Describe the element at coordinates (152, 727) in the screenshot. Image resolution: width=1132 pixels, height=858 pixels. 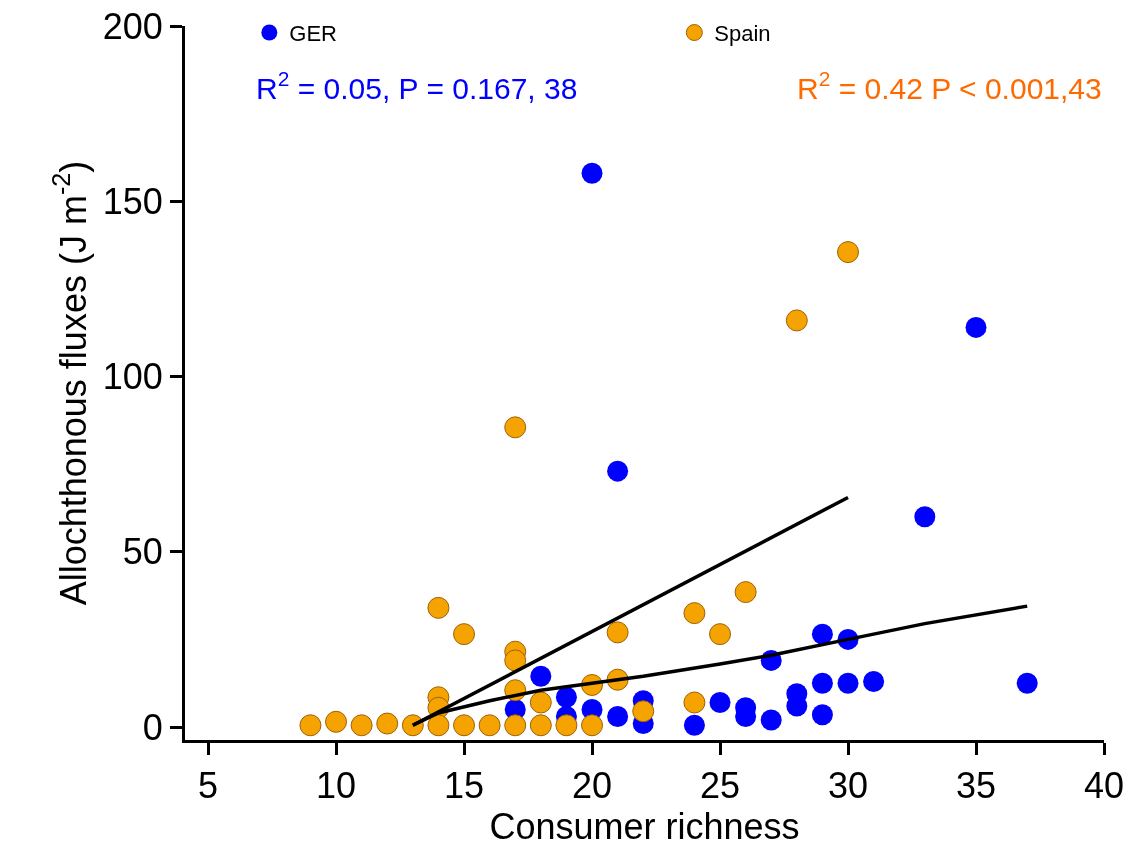
I see `y-tick-label: 0` at that location.